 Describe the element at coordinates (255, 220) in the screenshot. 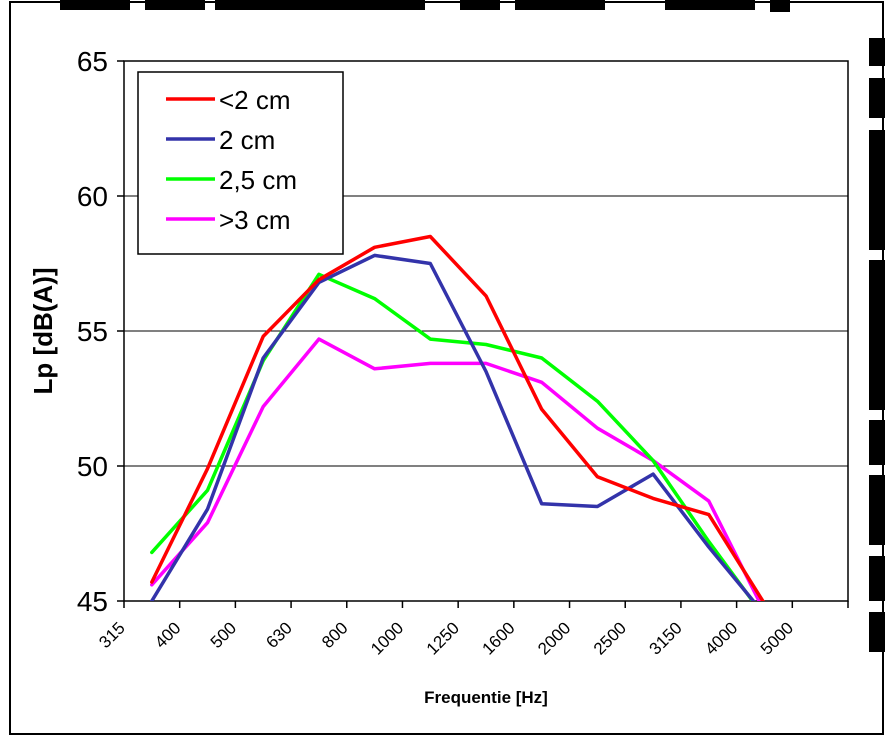

I see `legend-label: >3 cm` at that location.